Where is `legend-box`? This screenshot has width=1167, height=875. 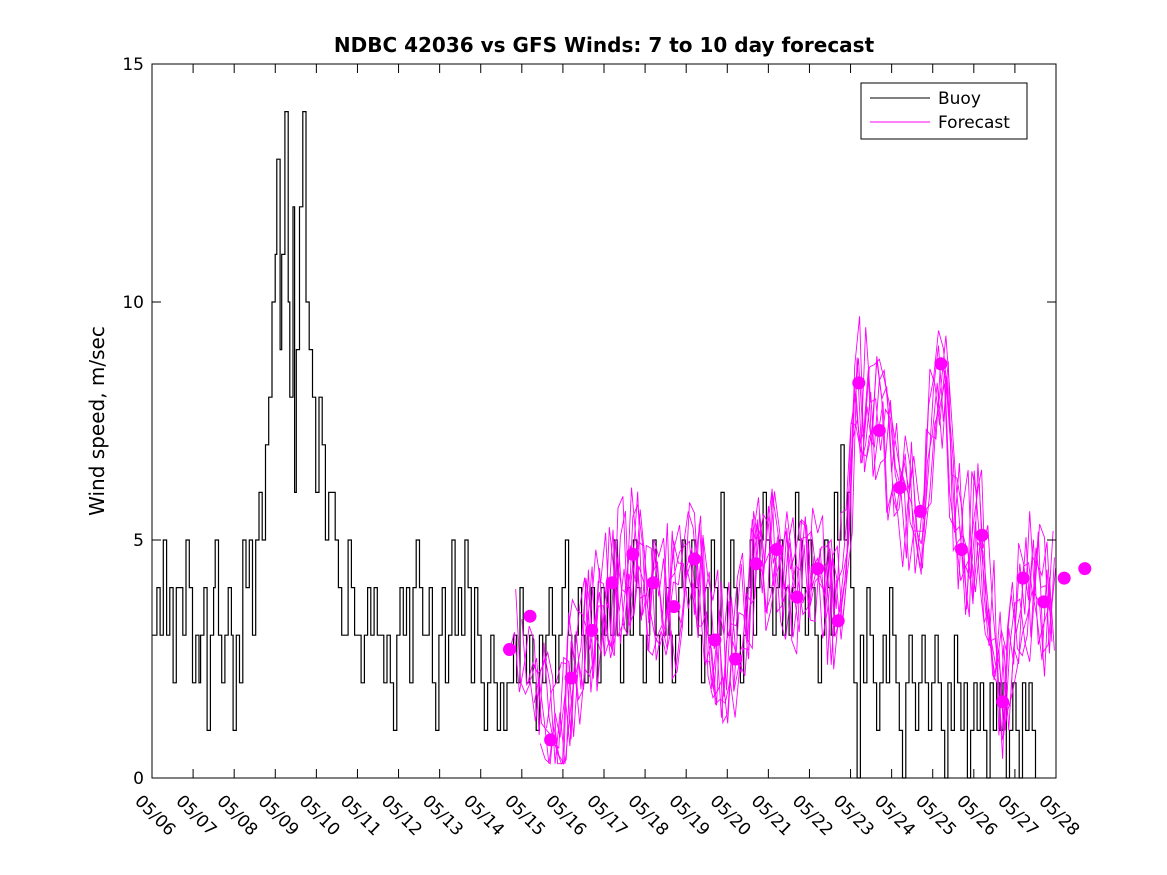 legend-box is located at coordinates (944, 111).